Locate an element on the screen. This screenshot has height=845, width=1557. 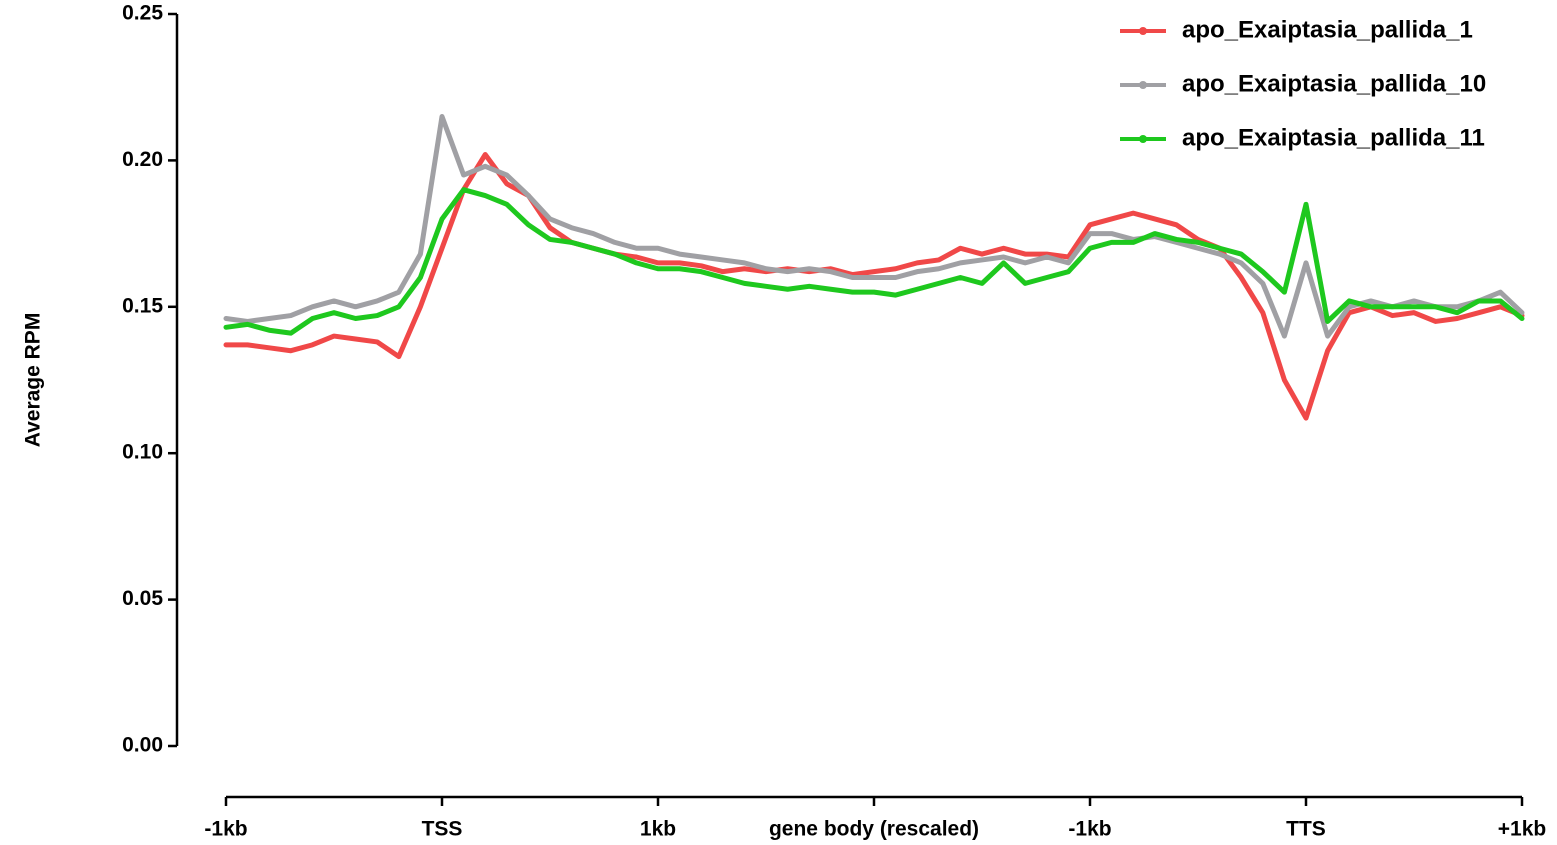
y-tick-label: 0.05 is located at coordinates (142, 598).